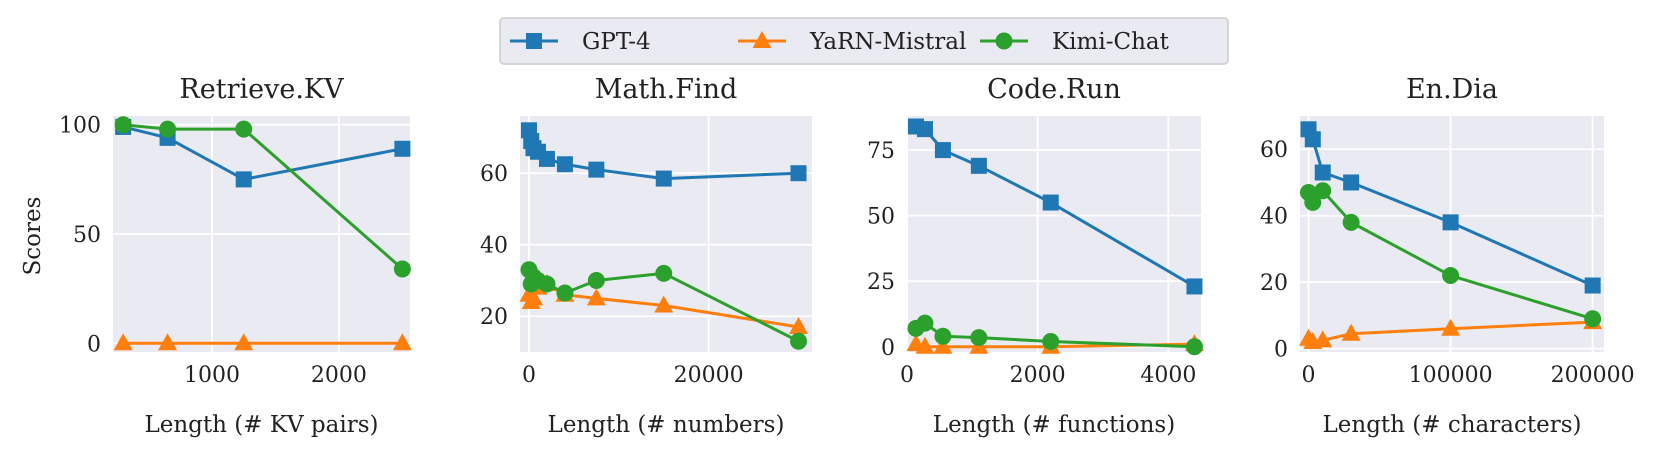  I want to click on panel-title: Retrieve.KV, so click(261, 89).